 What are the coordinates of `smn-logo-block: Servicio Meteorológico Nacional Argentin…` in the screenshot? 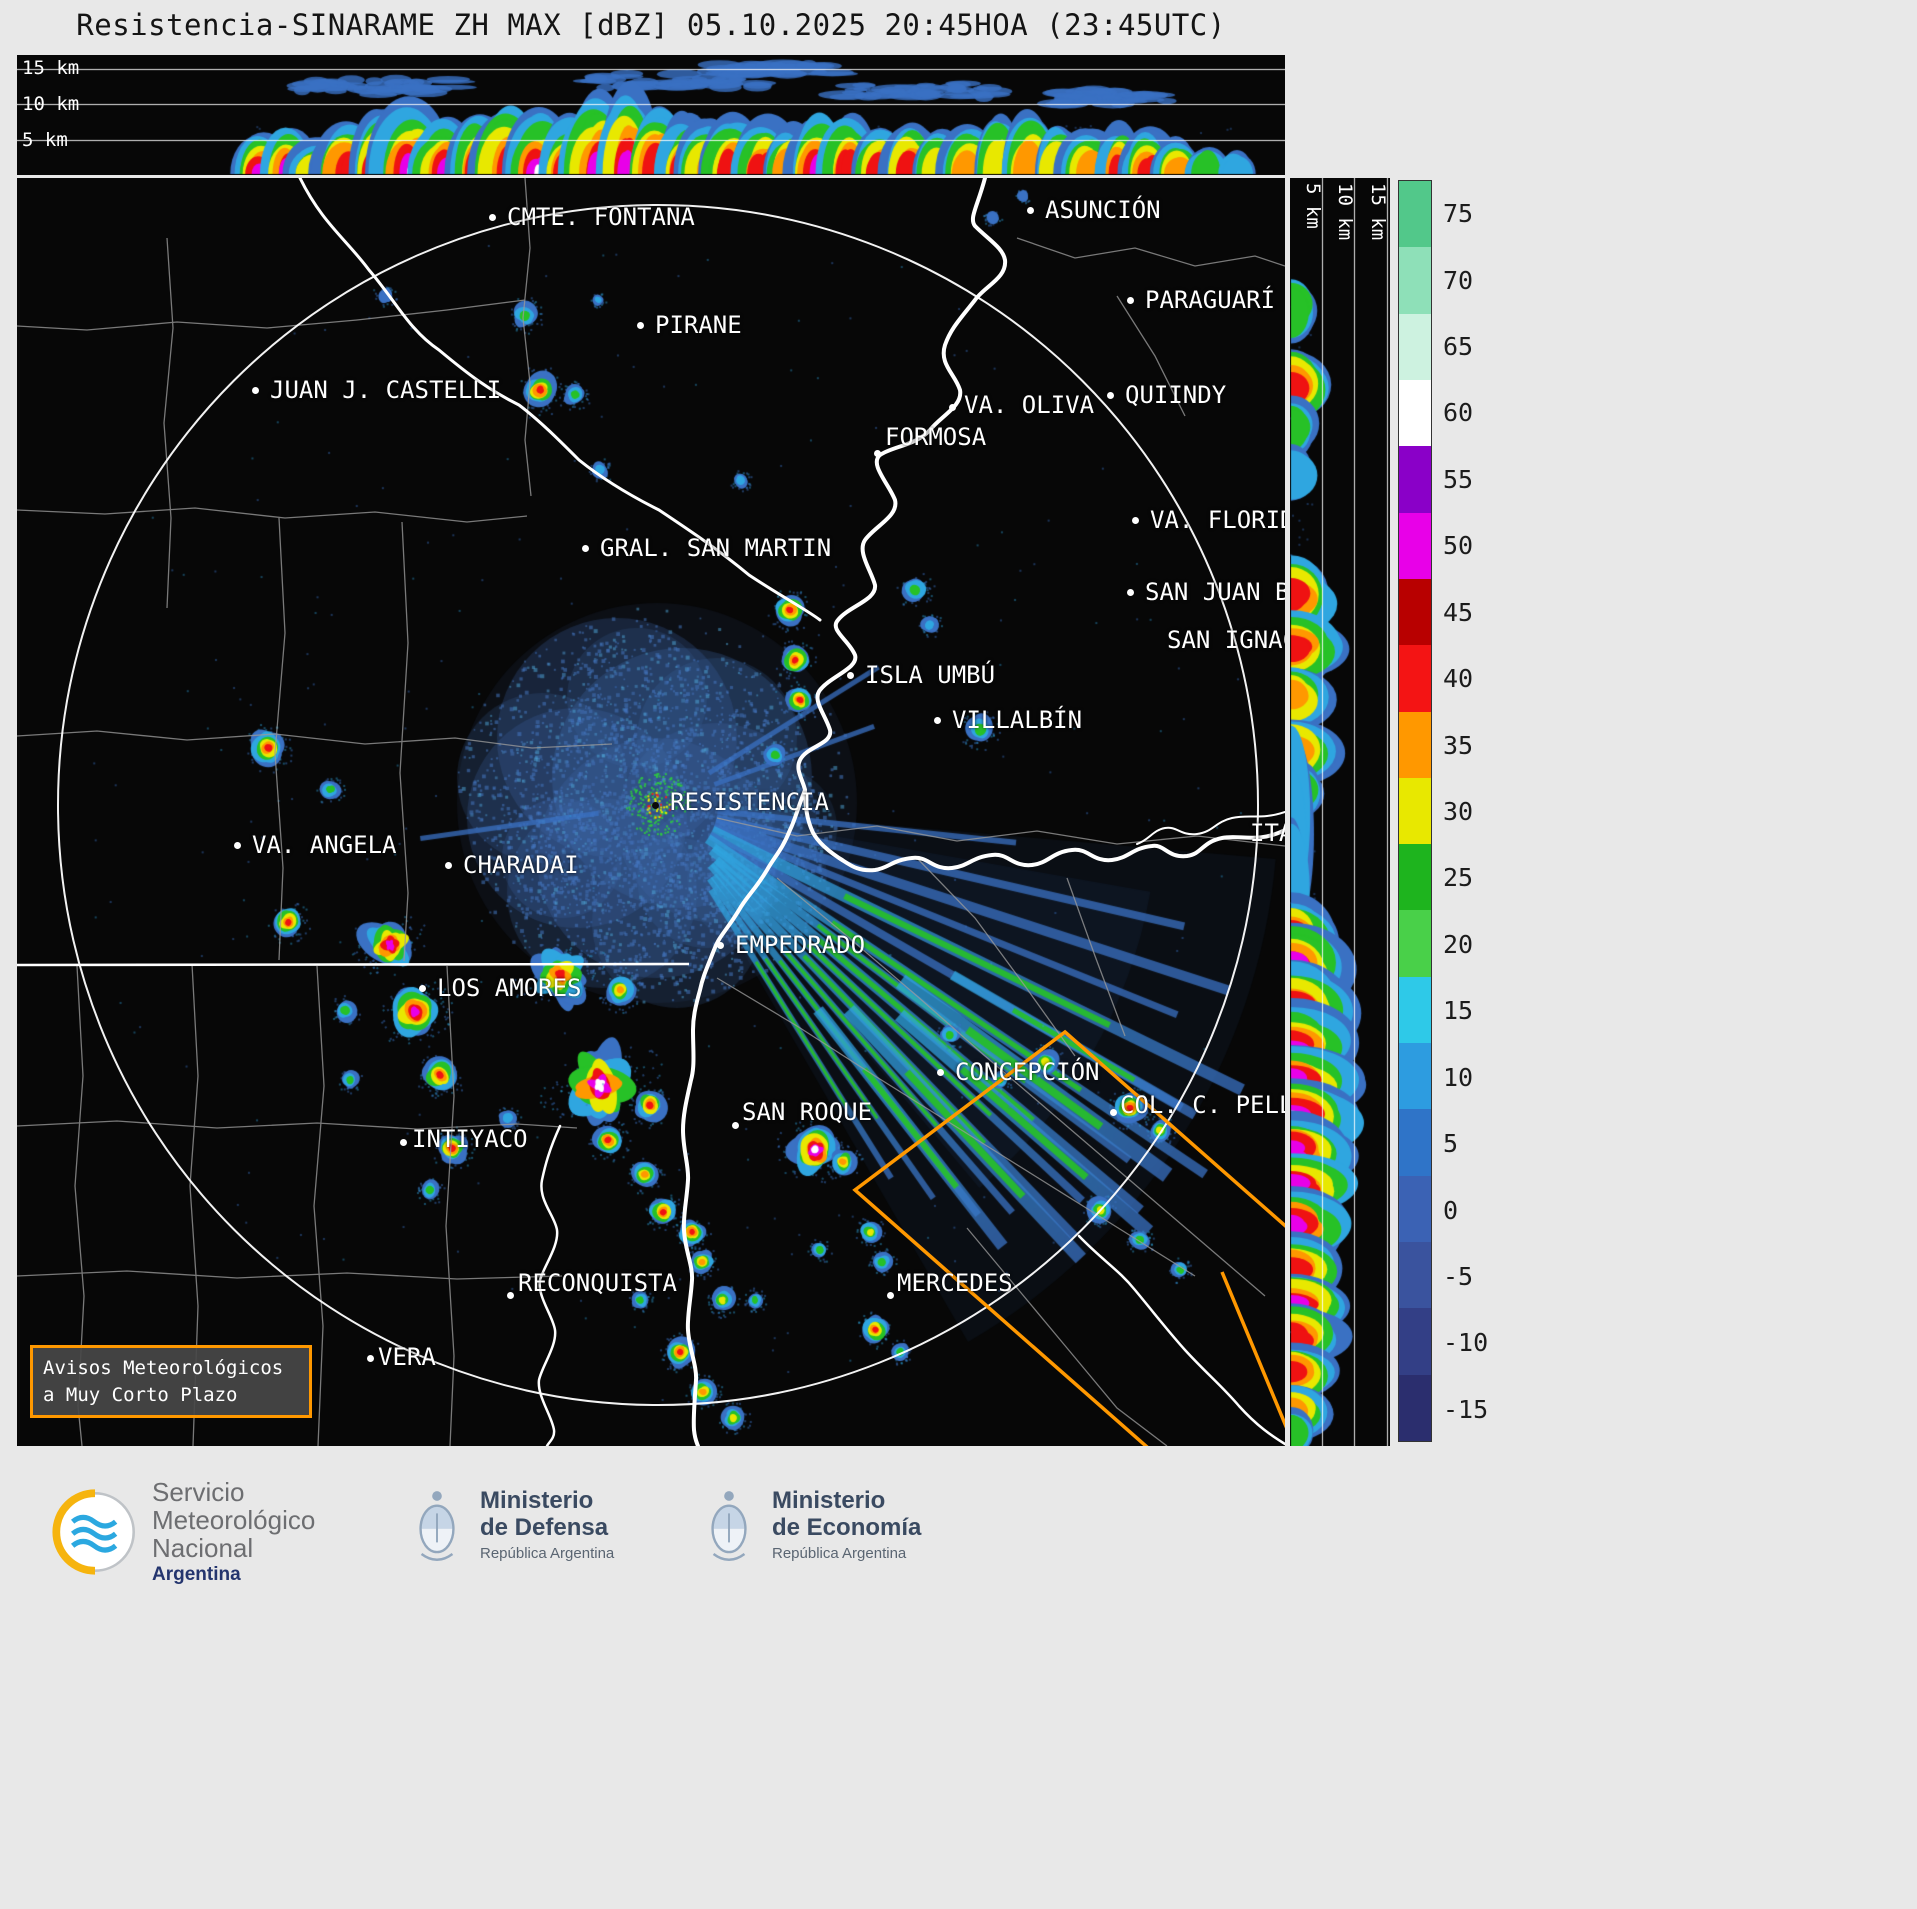 It's located at (183, 1532).